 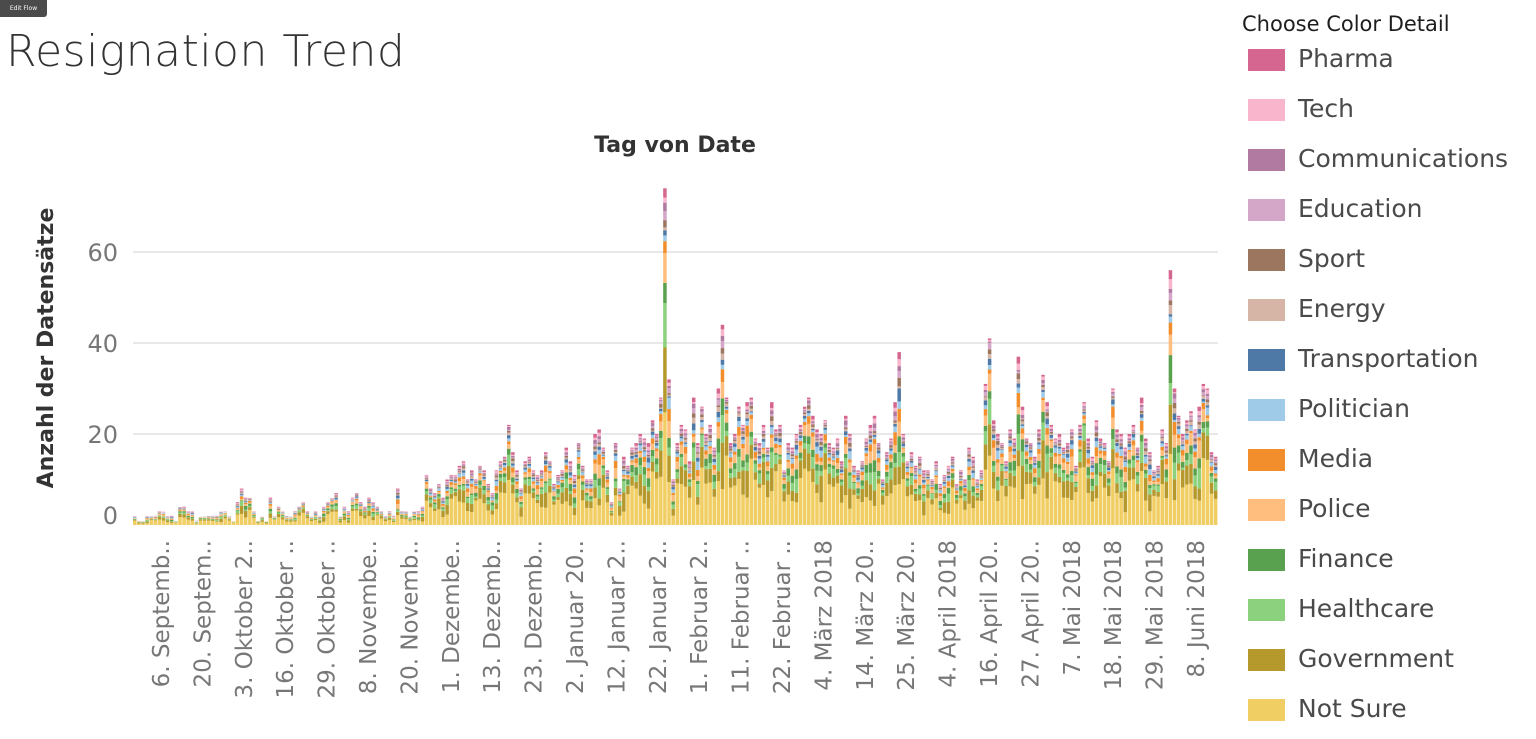 I want to click on legend-item-police: Police, so click(x=1388, y=509).